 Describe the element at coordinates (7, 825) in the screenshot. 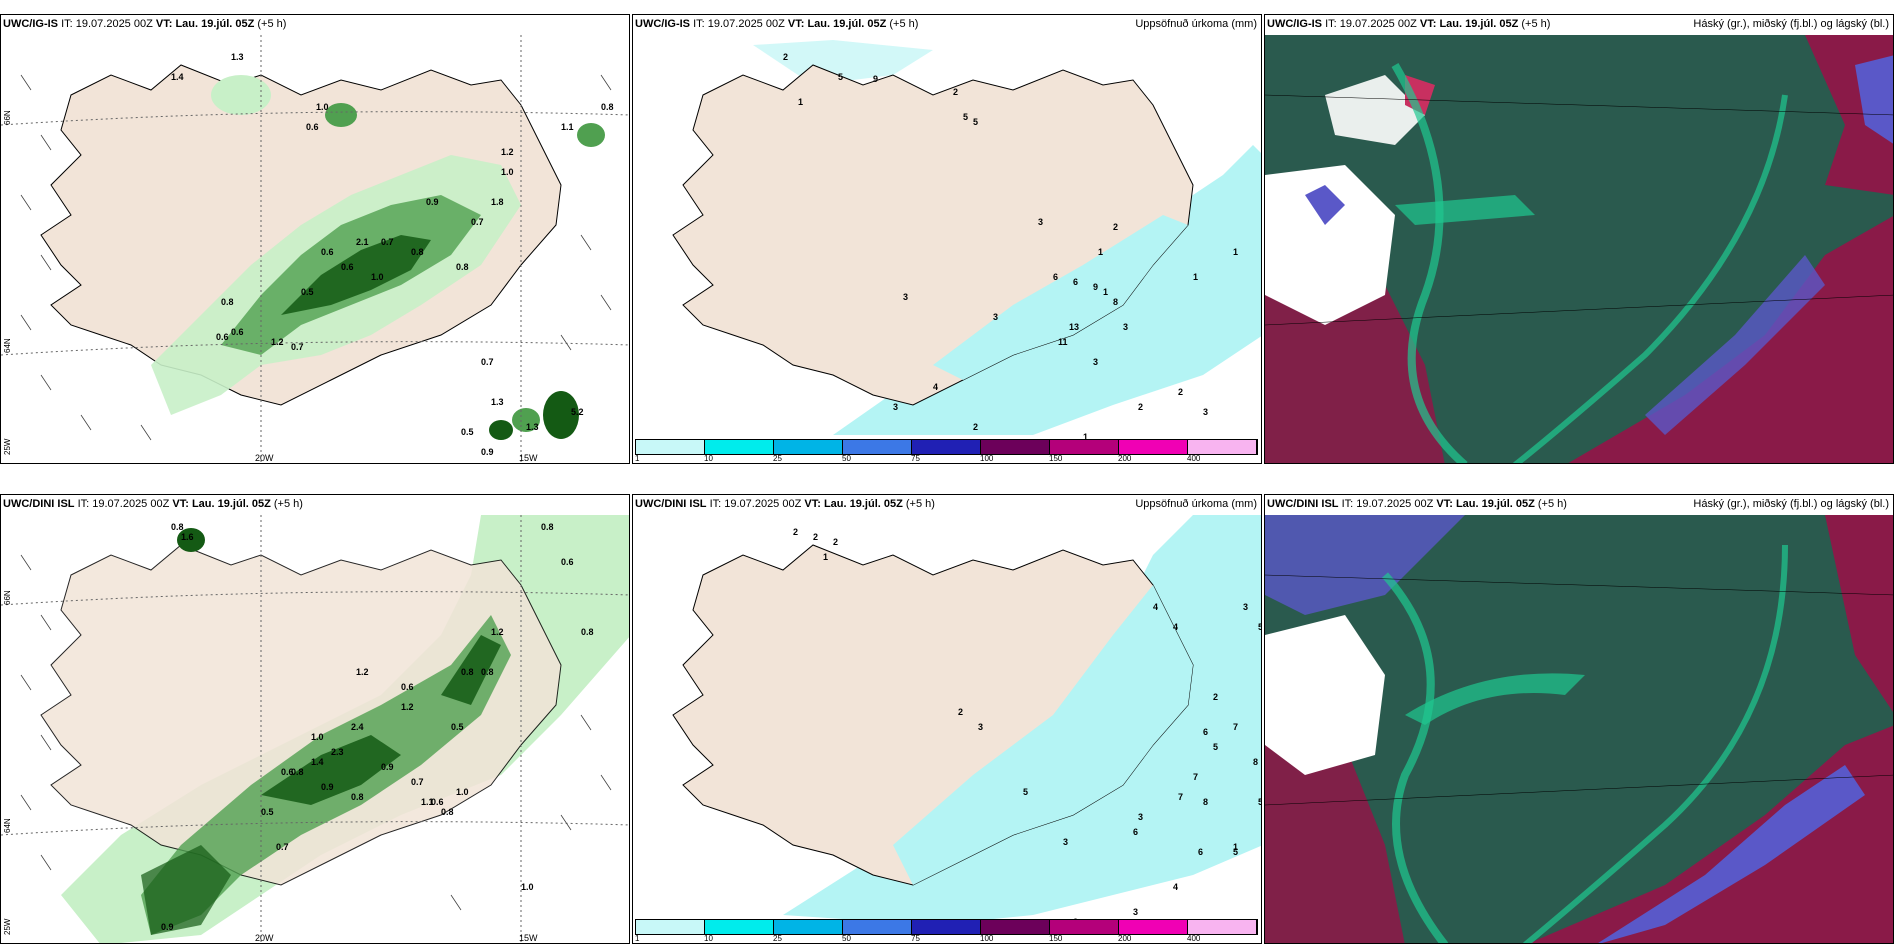

I see `lat-64-label: 64N` at that location.